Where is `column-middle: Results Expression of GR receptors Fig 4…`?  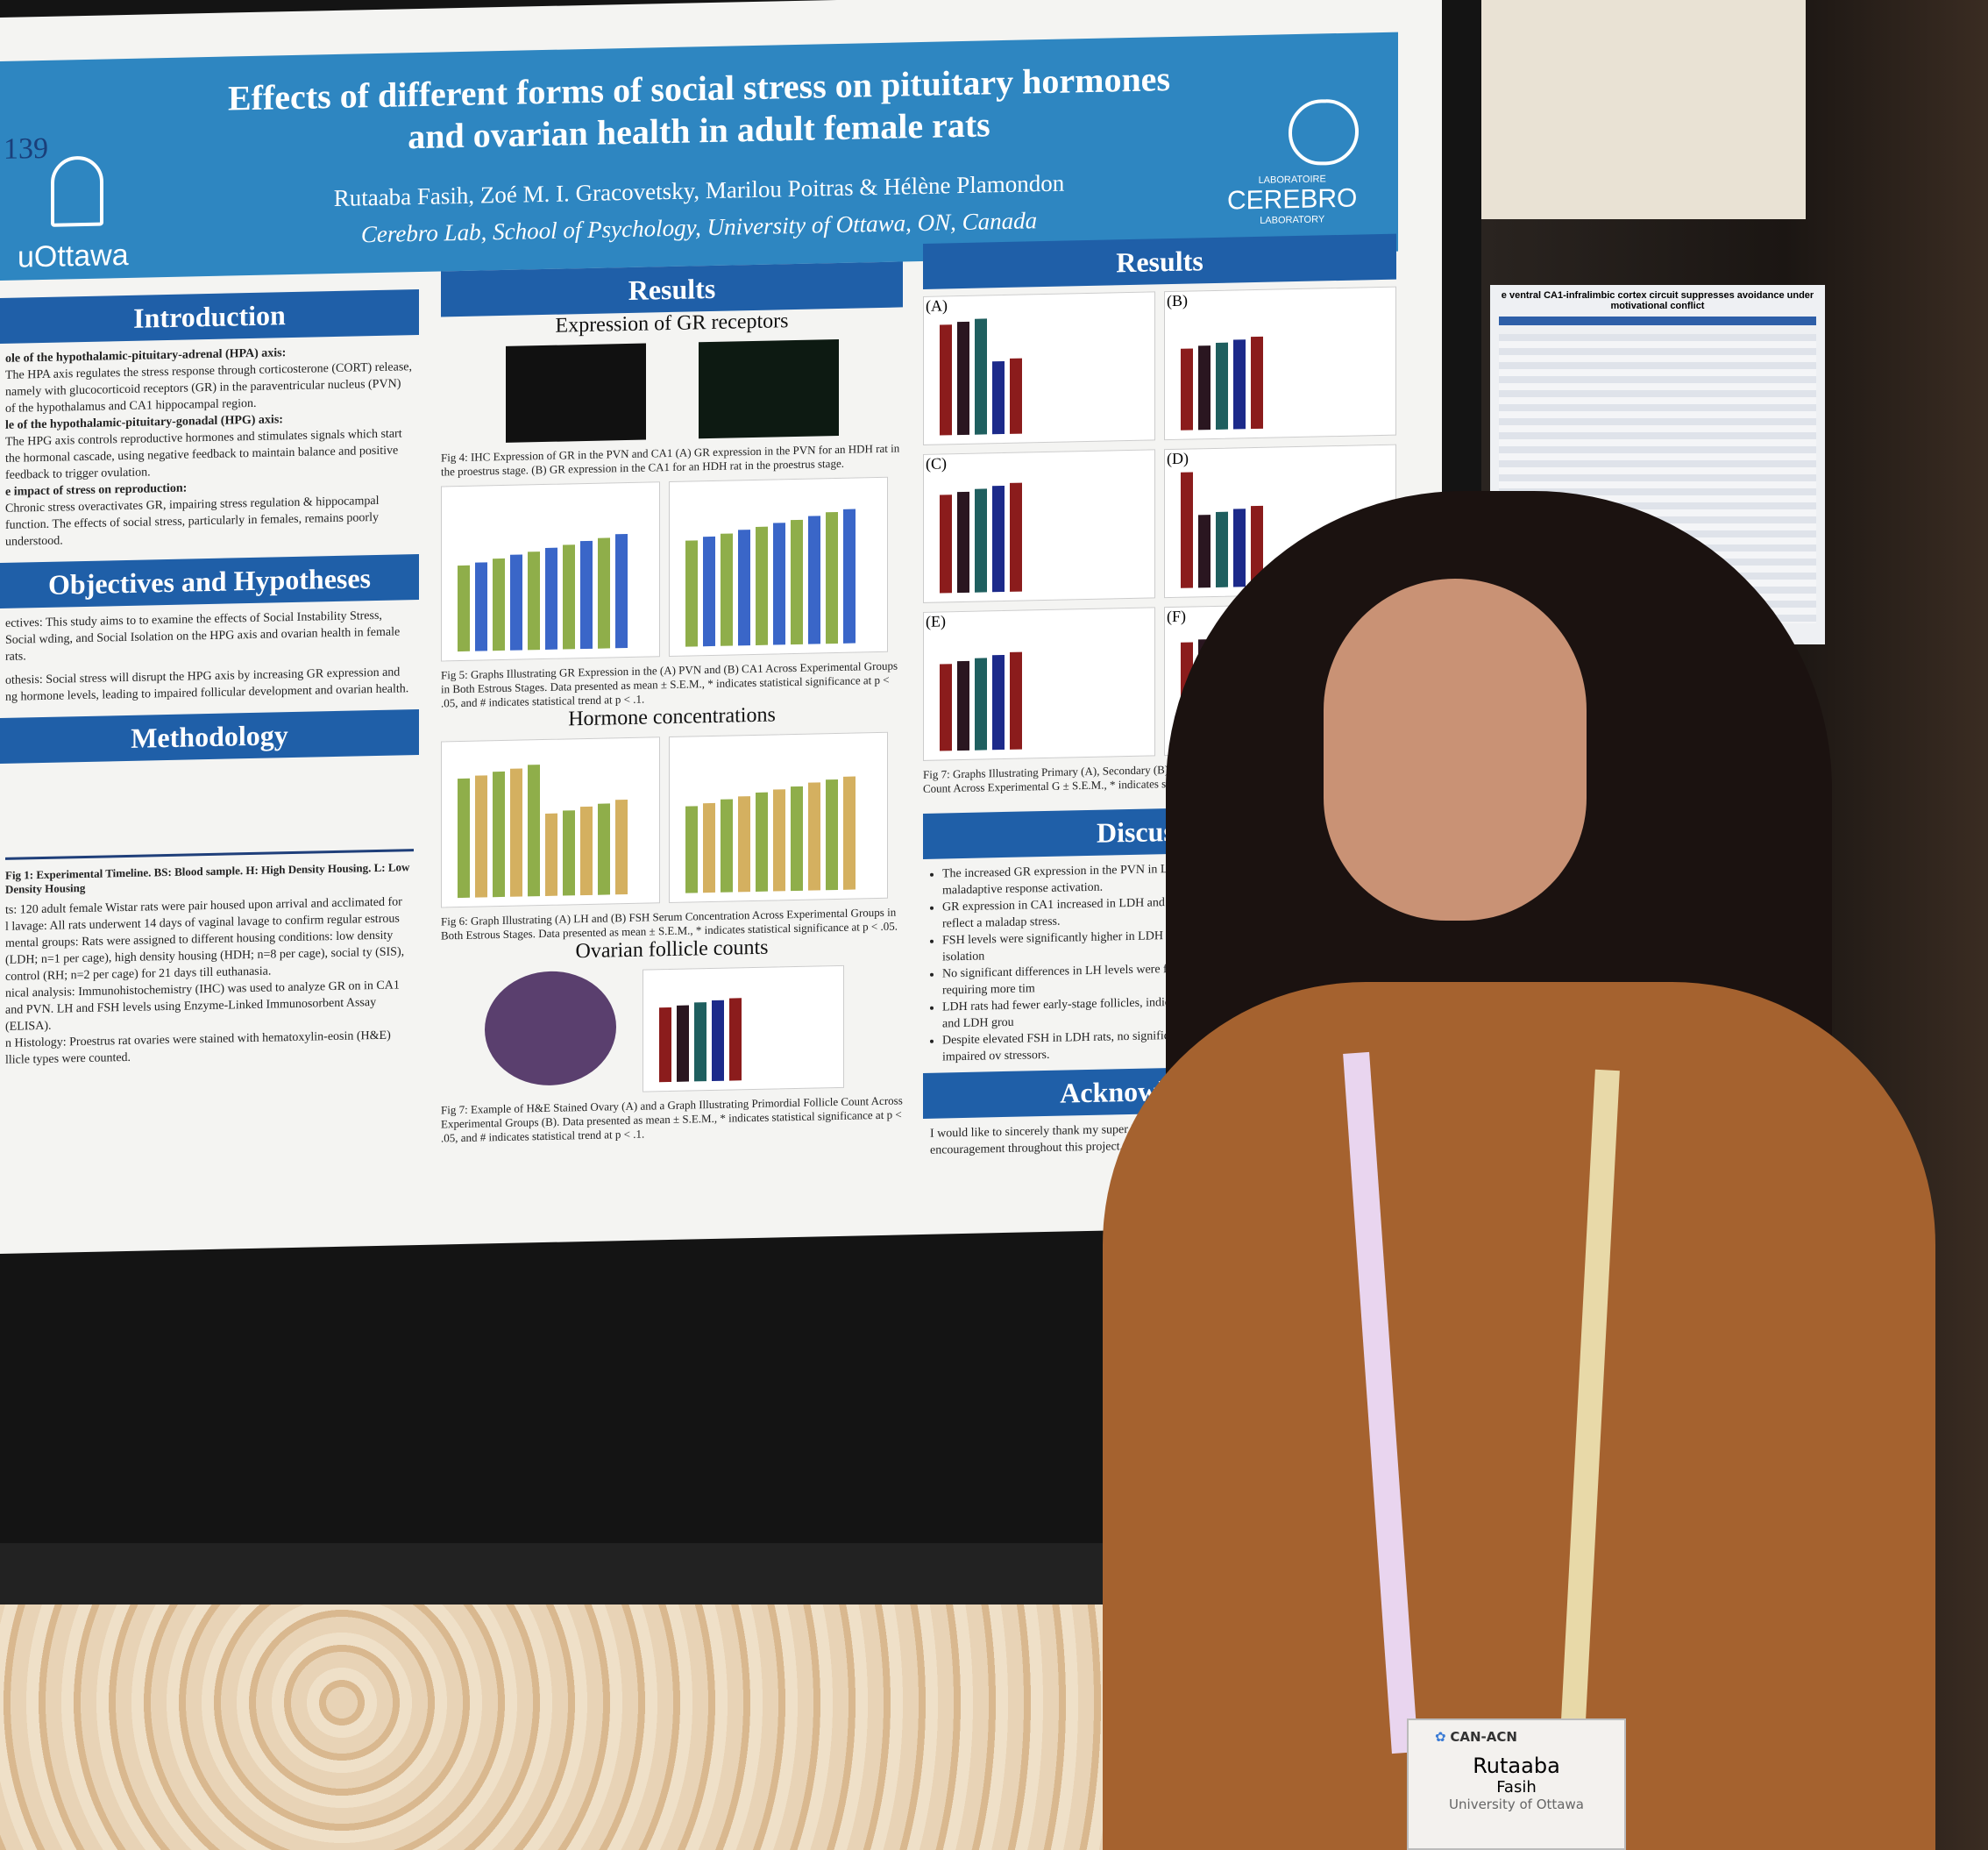 column-middle: Results Expression of GR receptors Fig 4… is located at coordinates (672, 703).